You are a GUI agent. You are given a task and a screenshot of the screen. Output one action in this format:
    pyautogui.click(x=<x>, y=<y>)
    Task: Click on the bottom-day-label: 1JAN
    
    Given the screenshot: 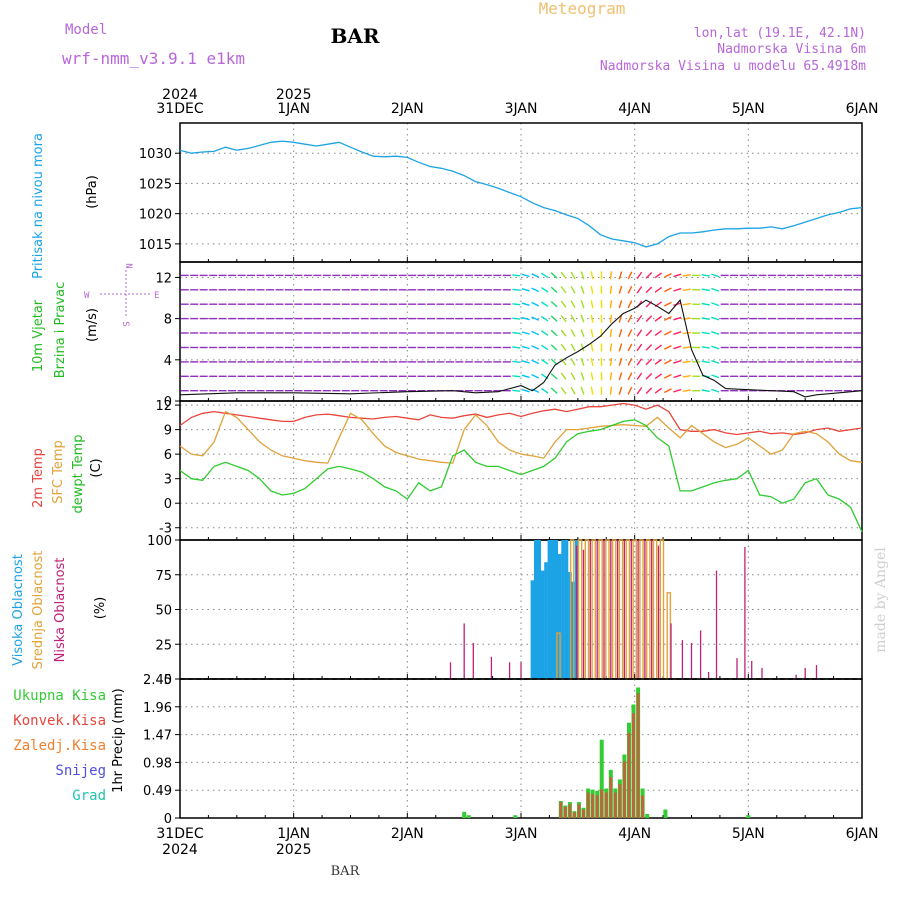 What is the action you would take?
    pyautogui.click(x=293, y=834)
    